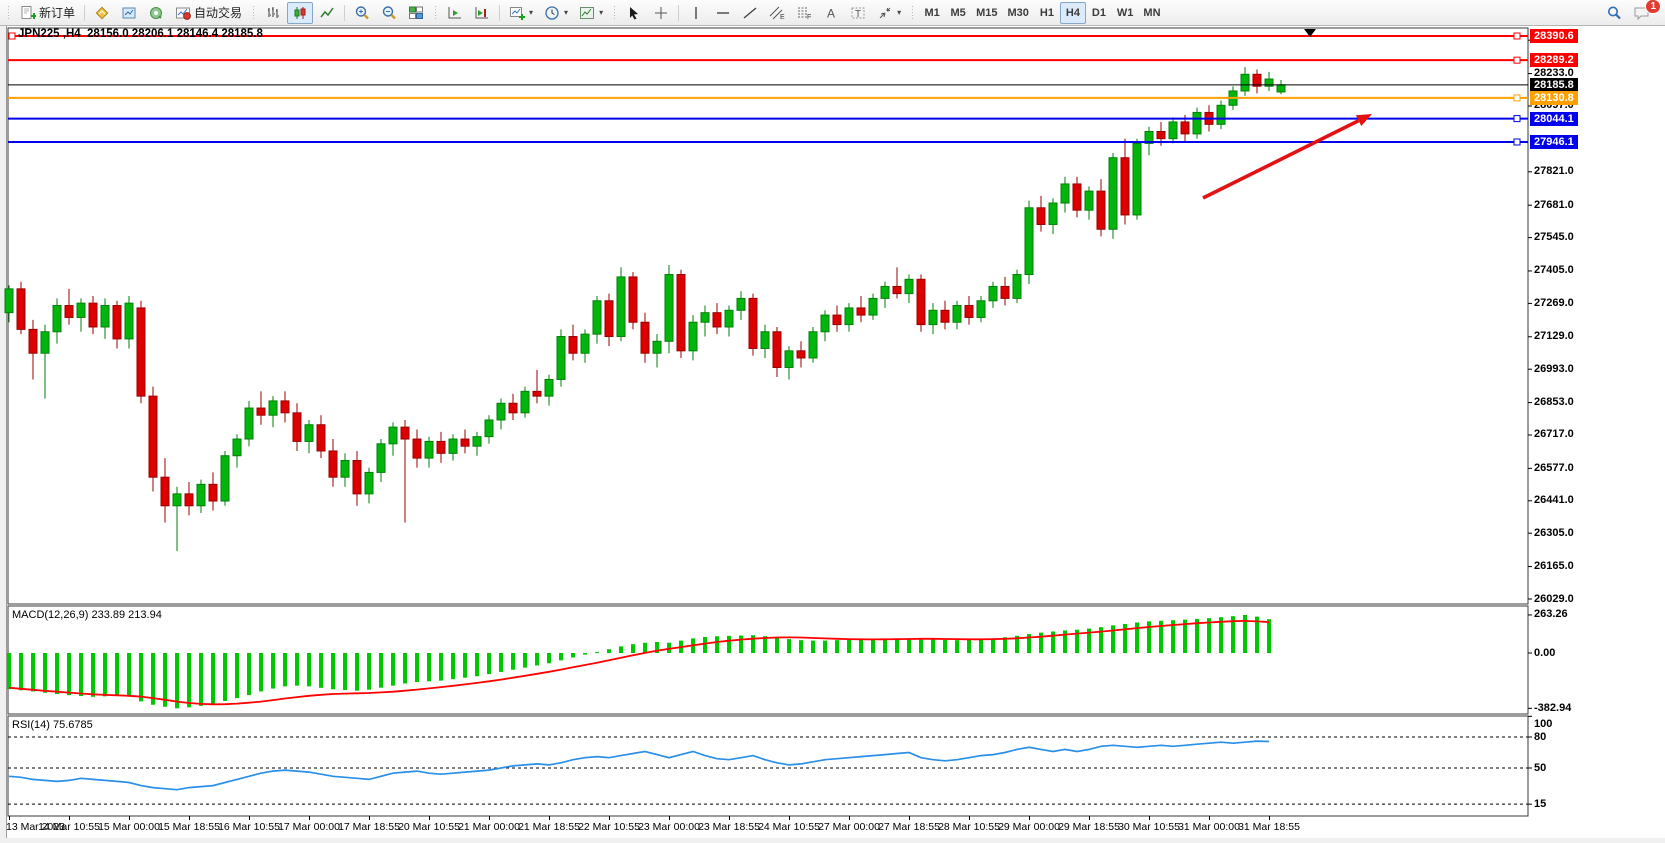  What do you see at coordinates (218, 13) in the screenshot?
I see `autotrading-label: 自动交易` at bounding box center [218, 13].